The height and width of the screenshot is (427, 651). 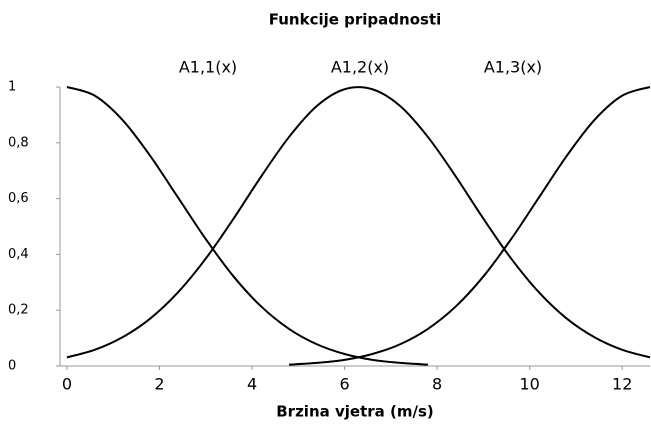 What do you see at coordinates (18, 142) in the screenshot?
I see `y-tick-label: 0,8` at bounding box center [18, 142].